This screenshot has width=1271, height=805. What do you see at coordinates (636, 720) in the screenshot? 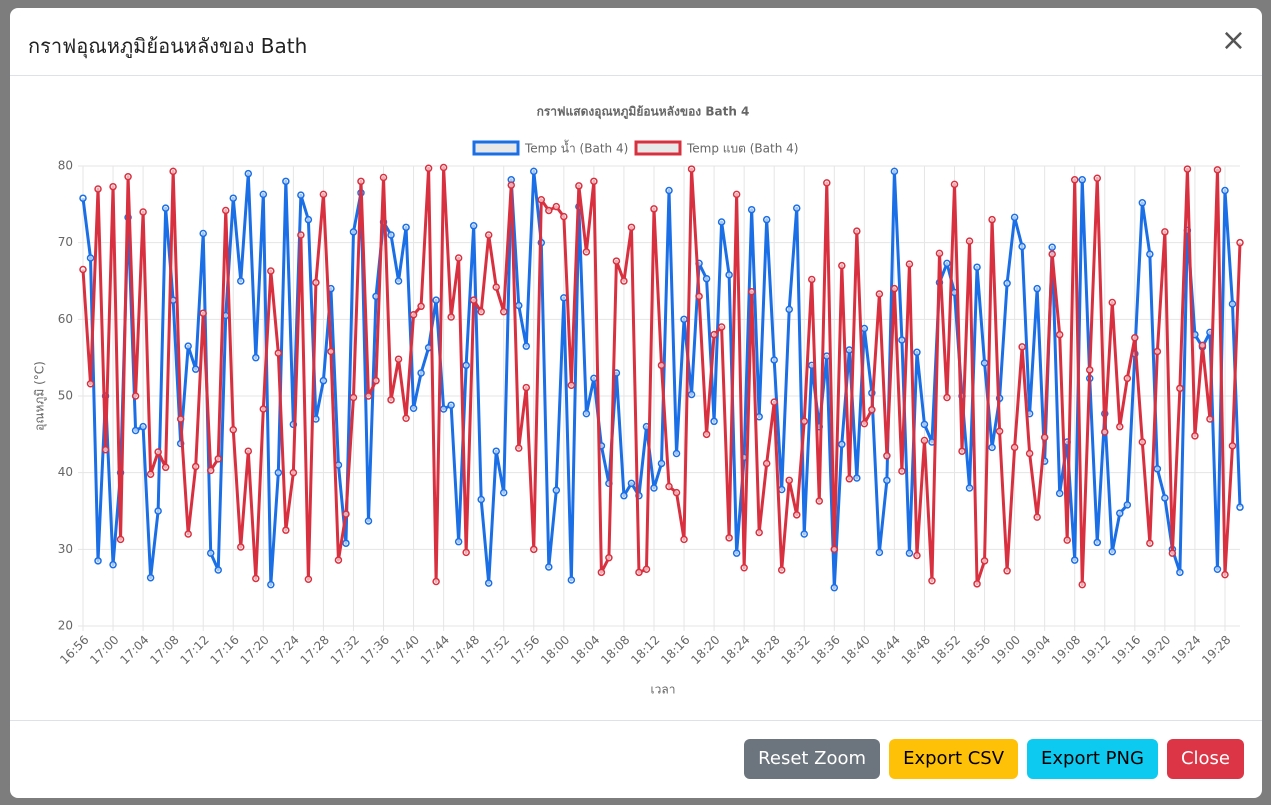
I see `divider` at bounding box center [636, 720].